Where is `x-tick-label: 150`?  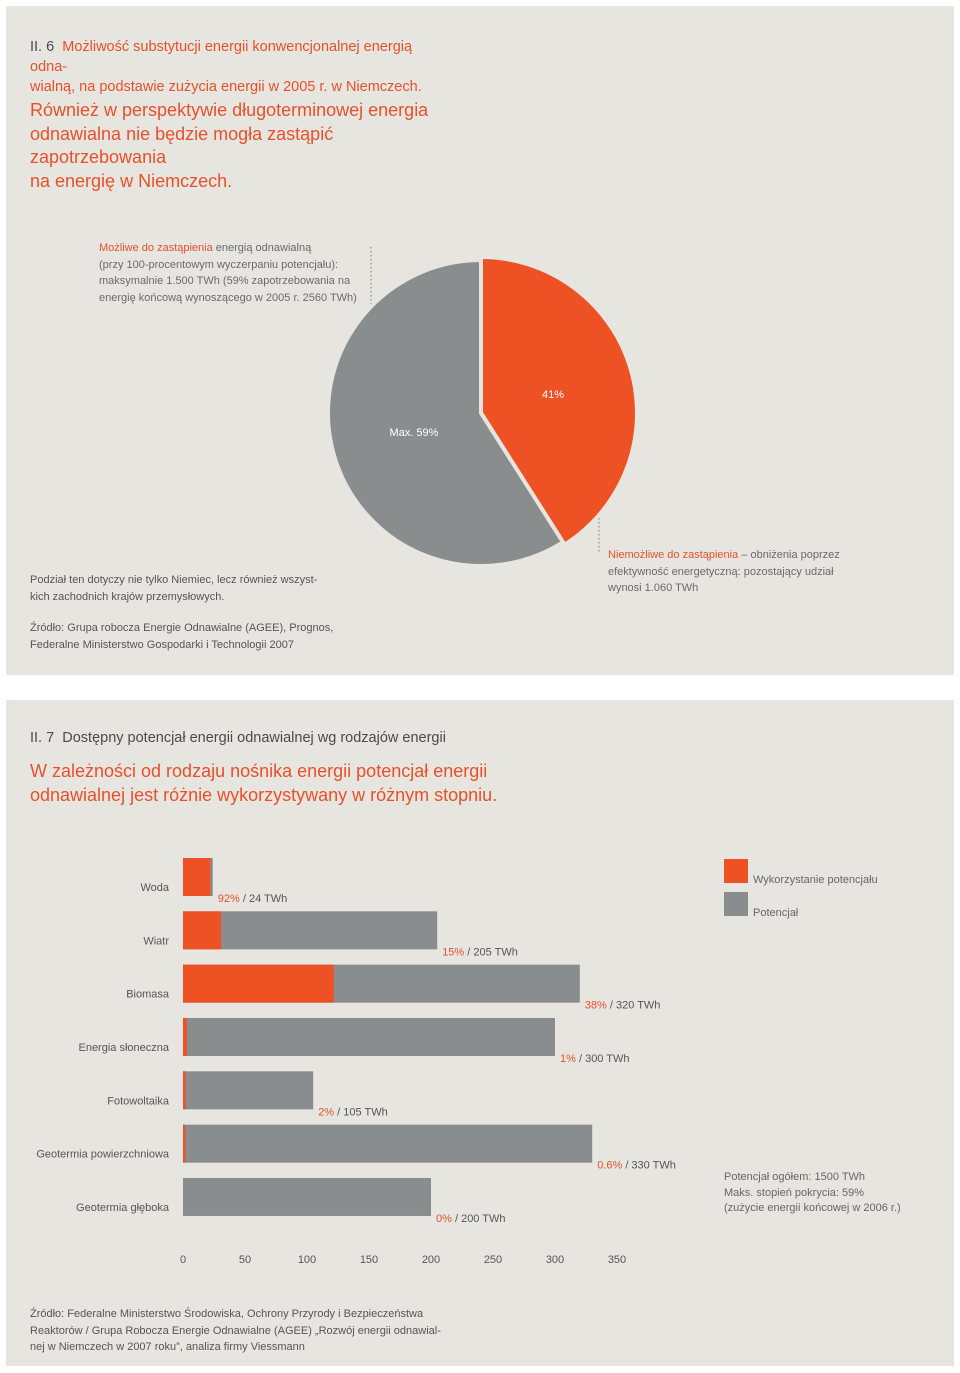 x-tick-label: 150 is located at coordinates (369, 1260).